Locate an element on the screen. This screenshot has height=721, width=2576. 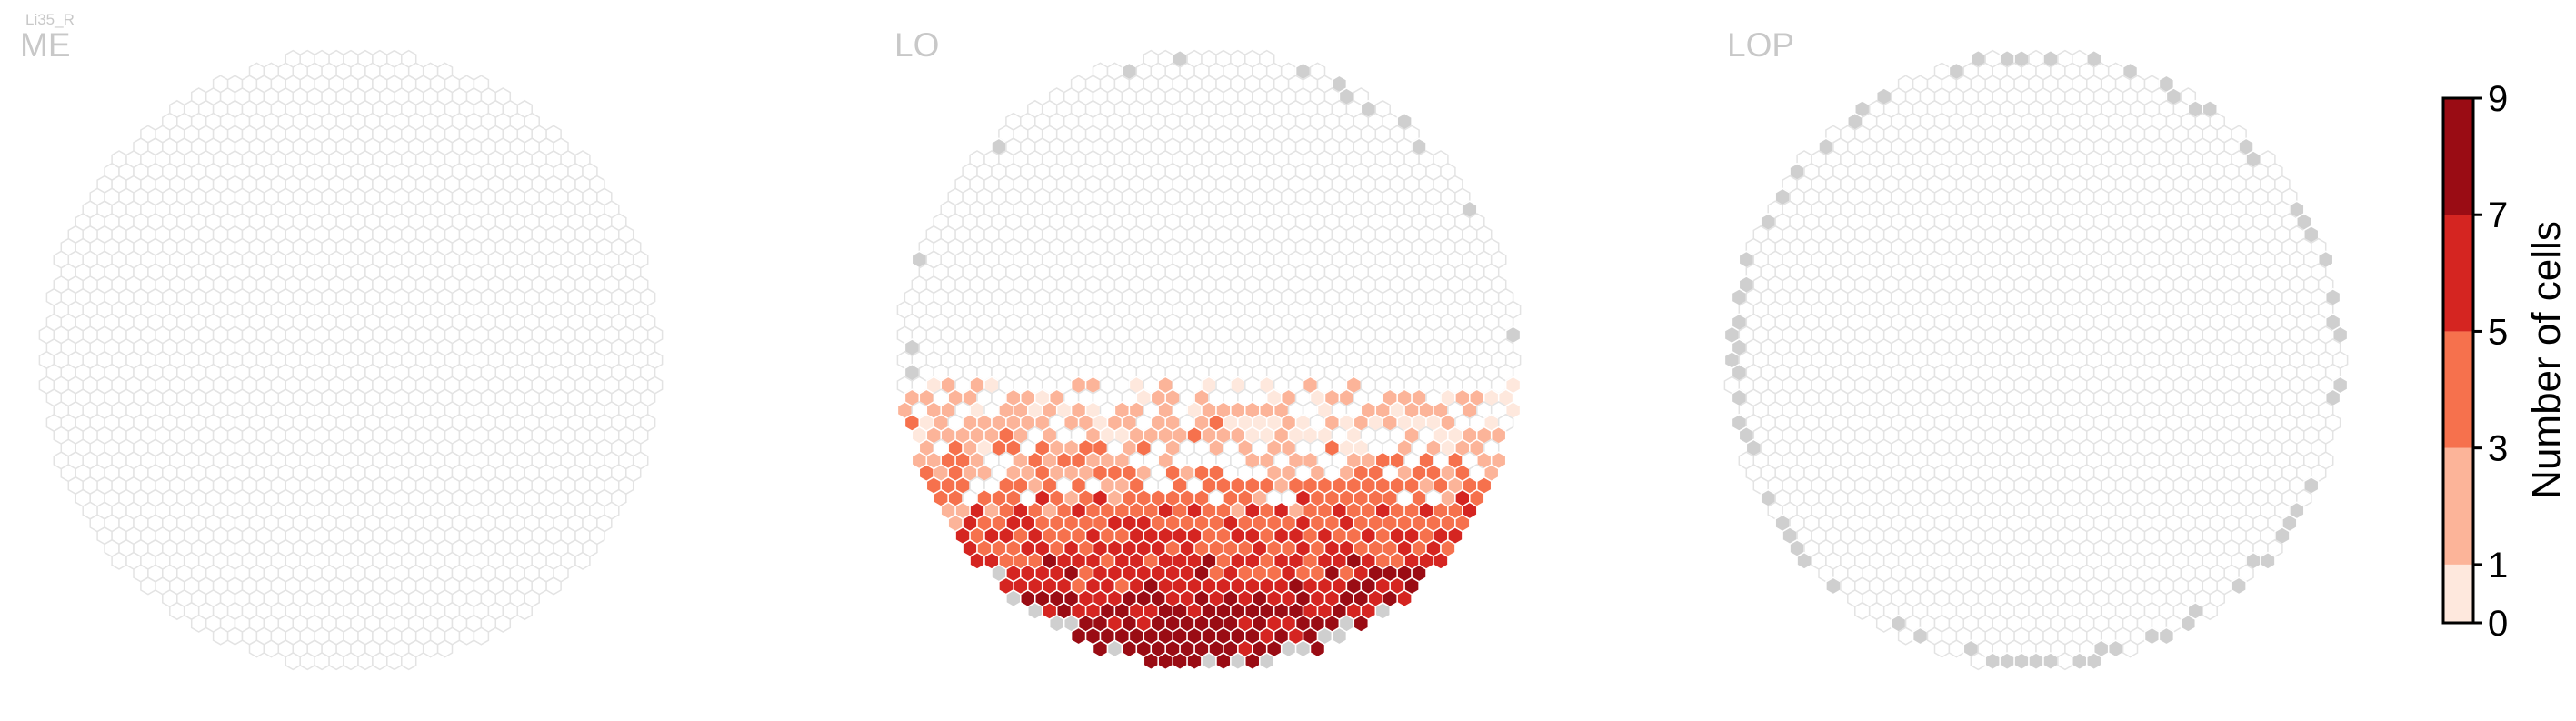
colorbar-tick-label: 9 is located at coordinates (2498, 99).